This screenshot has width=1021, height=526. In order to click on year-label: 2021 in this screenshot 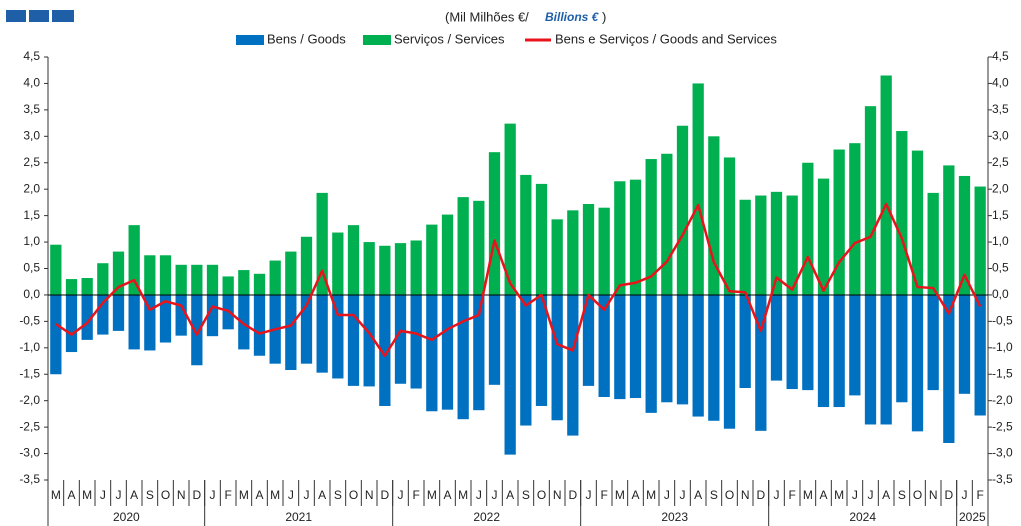, I will do `click(298, 517)`.